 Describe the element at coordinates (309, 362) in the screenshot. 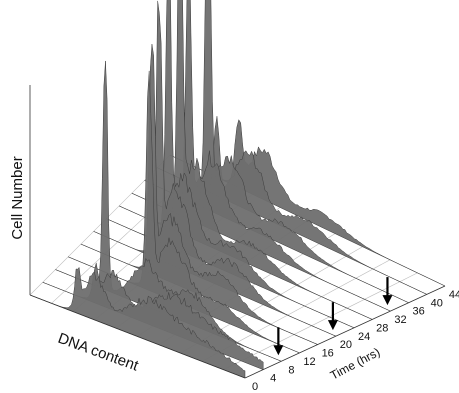

I see `time-tick-label: 12` at that location.